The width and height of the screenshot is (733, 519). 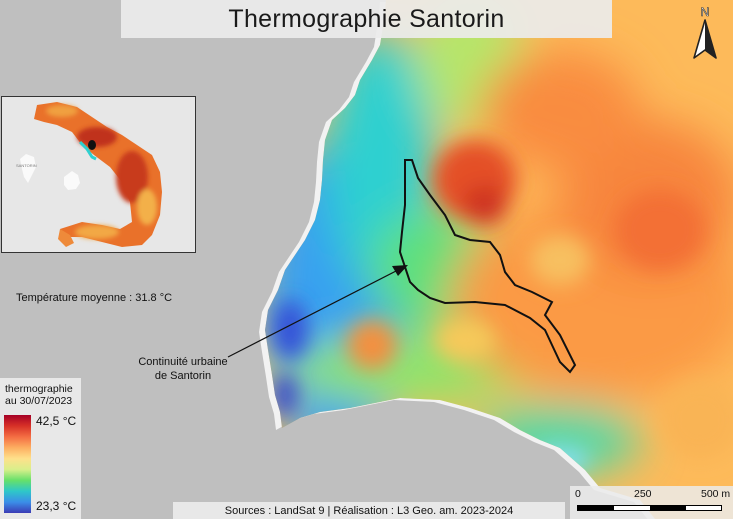 I want to click on north-label: N, so click(x=705, y=12).